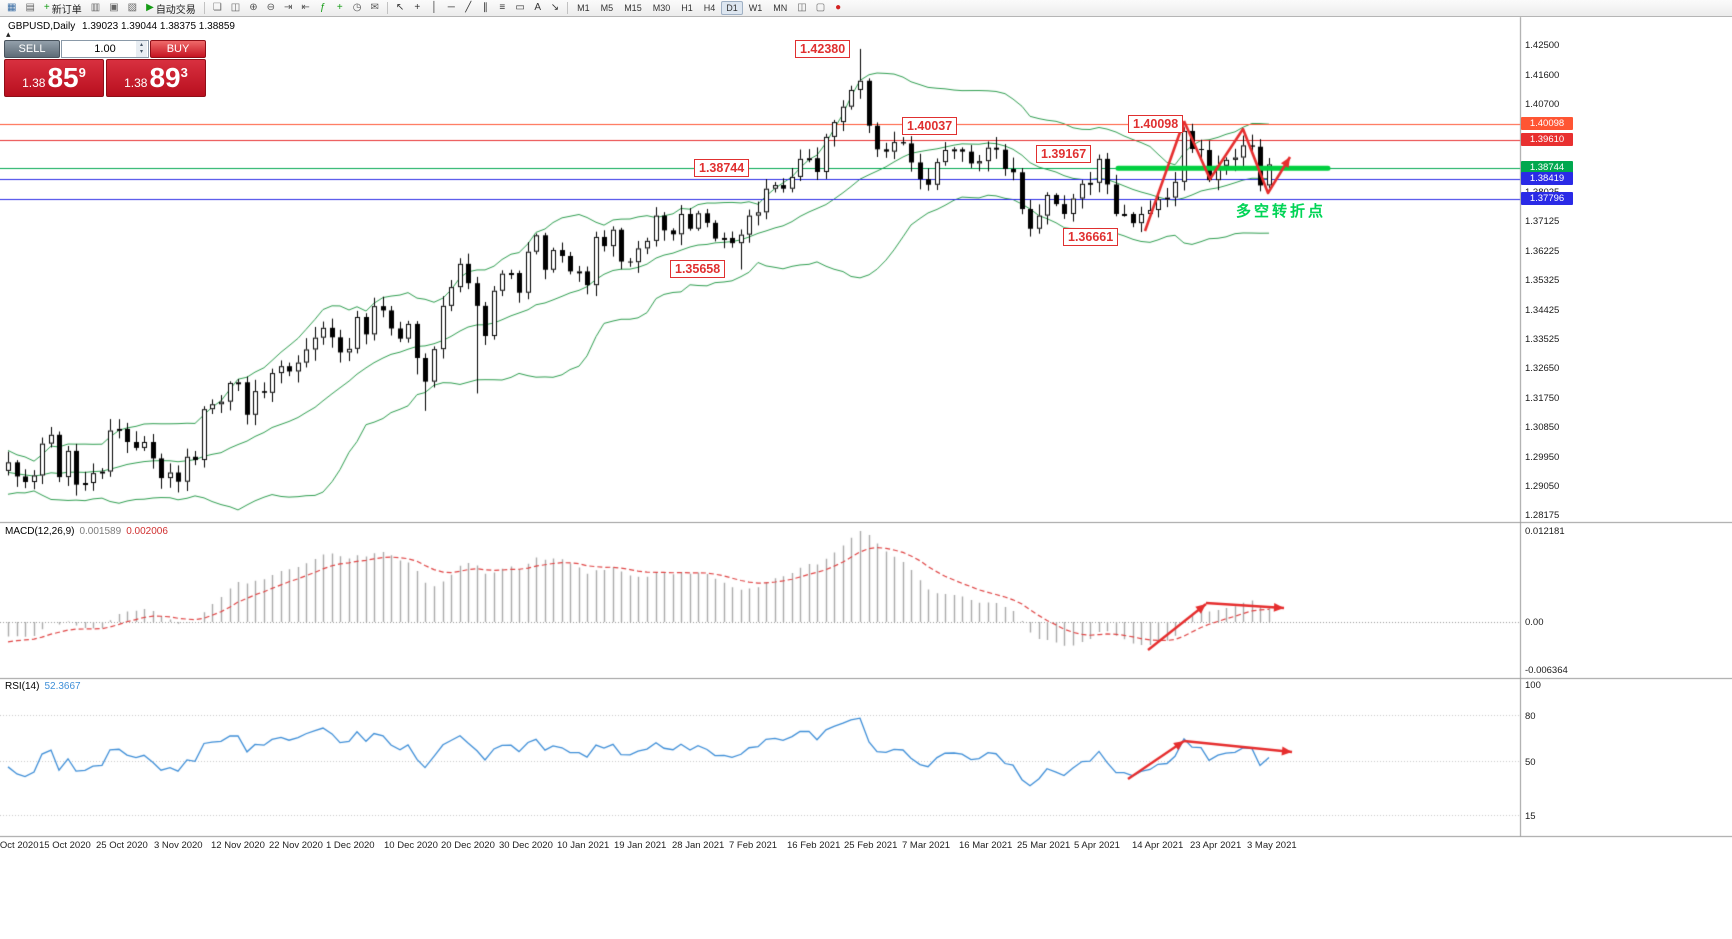 This screenshot has height=939, width=1732. Describe the element at coordinates (698, 845) in the screenshot. I see `date-axis-label: 28 Jan 2021` at that location.